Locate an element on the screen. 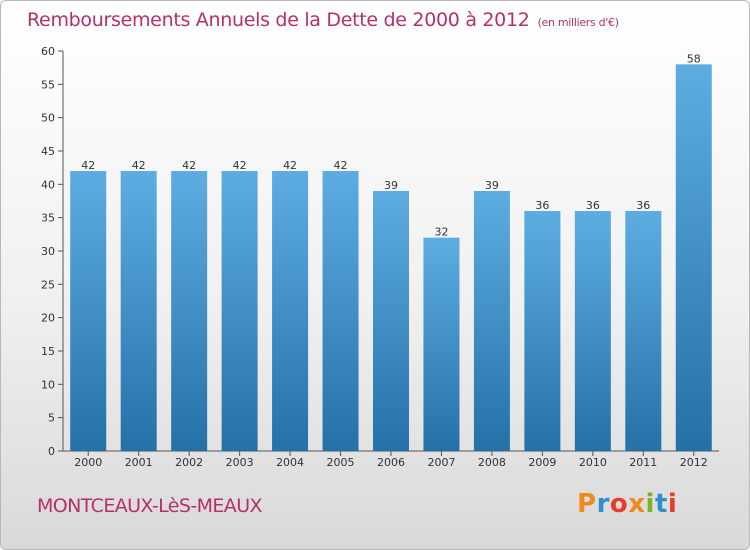 Image resolution: width=750 pixels, height=550 pixels. city-name: MONTCEAUX-LèS-MEAUX is located at coordinates (150, 506).